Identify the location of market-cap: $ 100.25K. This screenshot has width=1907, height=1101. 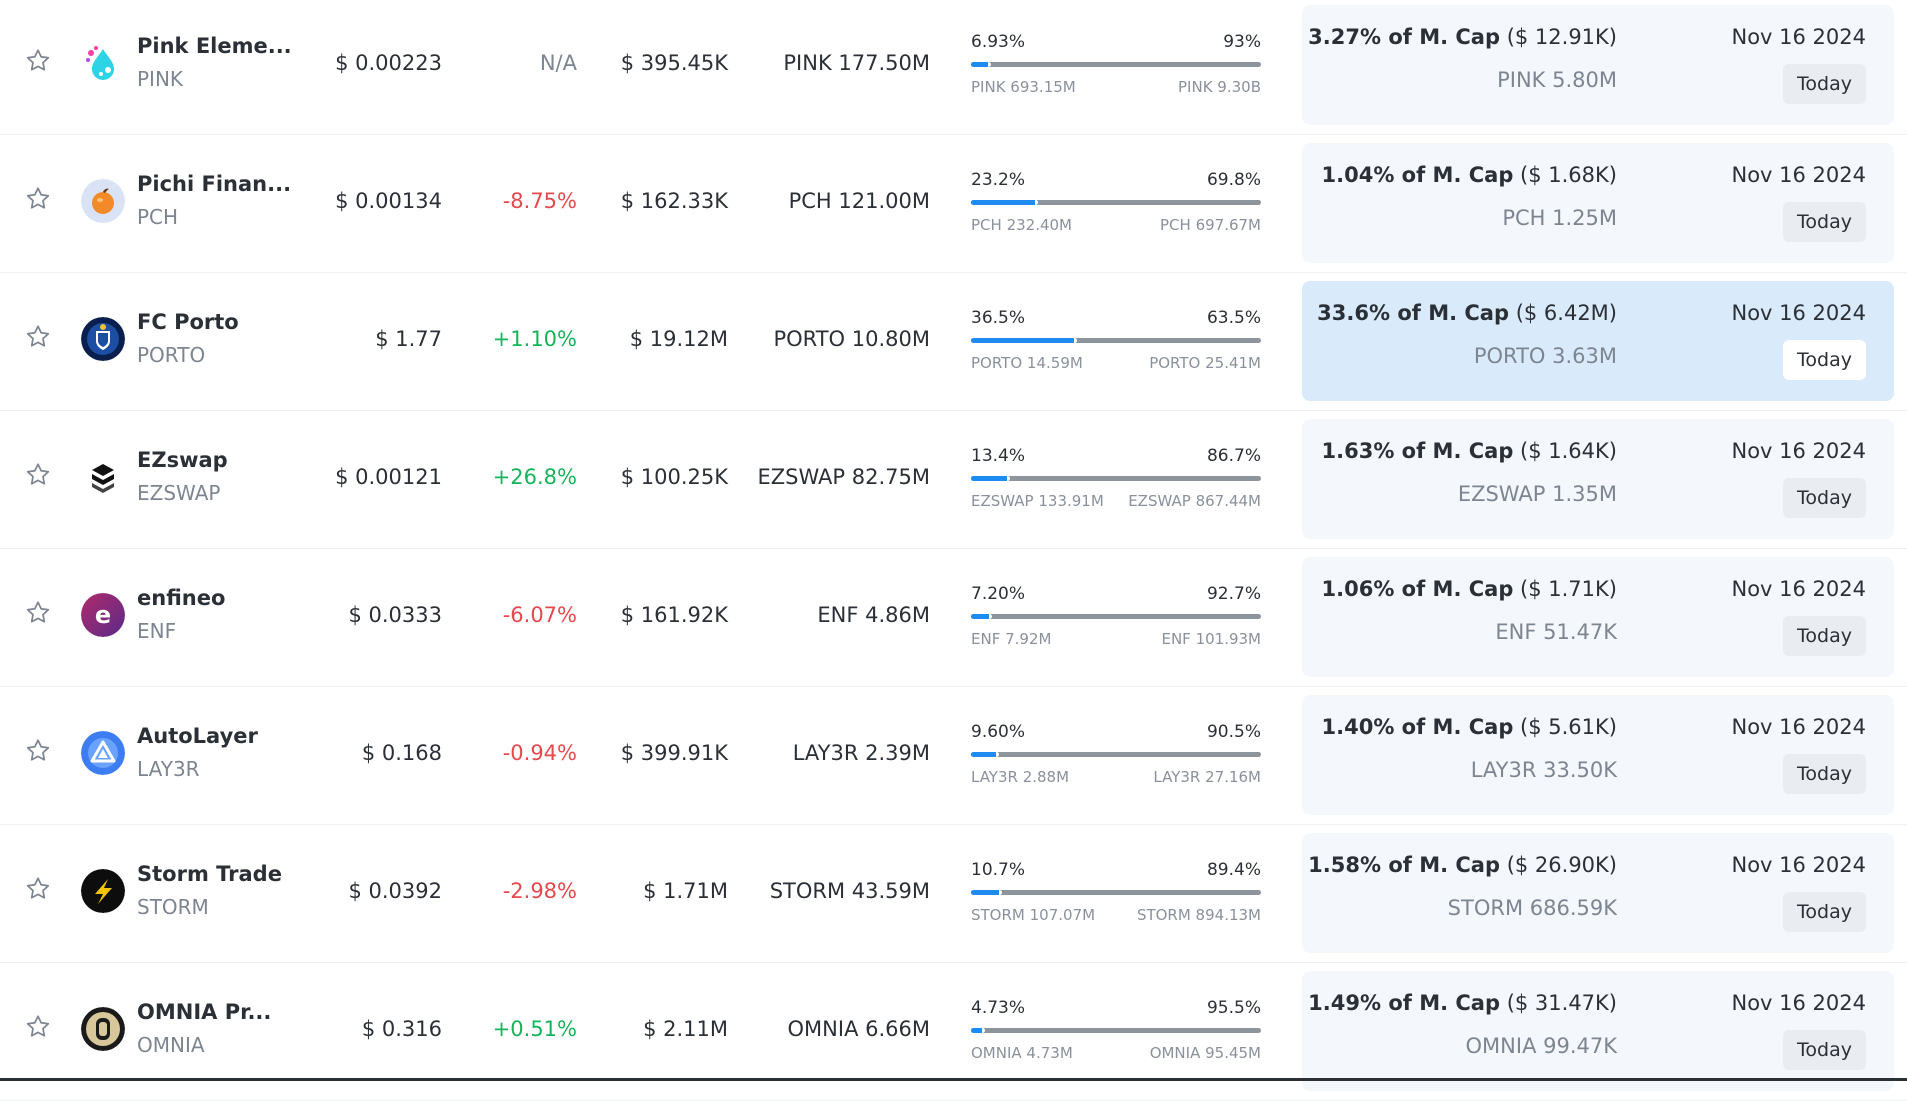
(674, 477).